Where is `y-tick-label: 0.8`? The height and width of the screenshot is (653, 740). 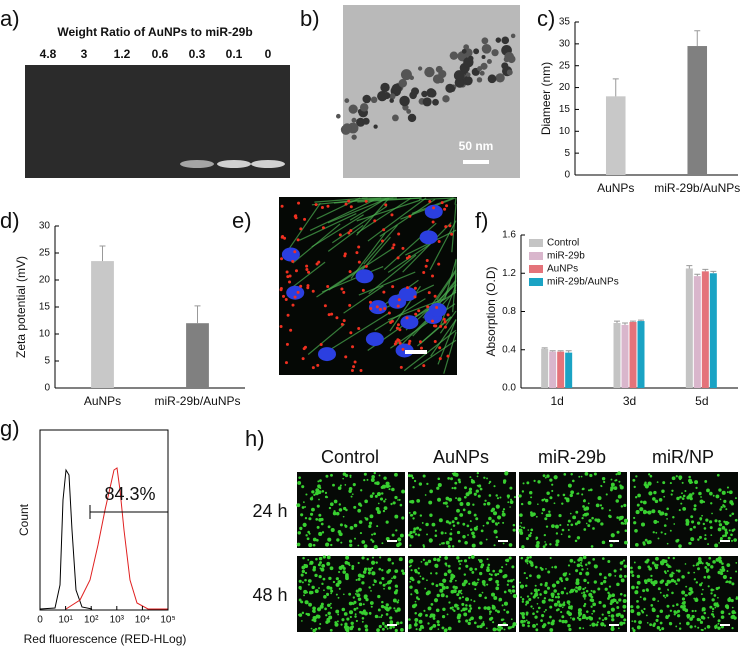
y-tick-label: 0.8 is located at coordinates (509, 311).